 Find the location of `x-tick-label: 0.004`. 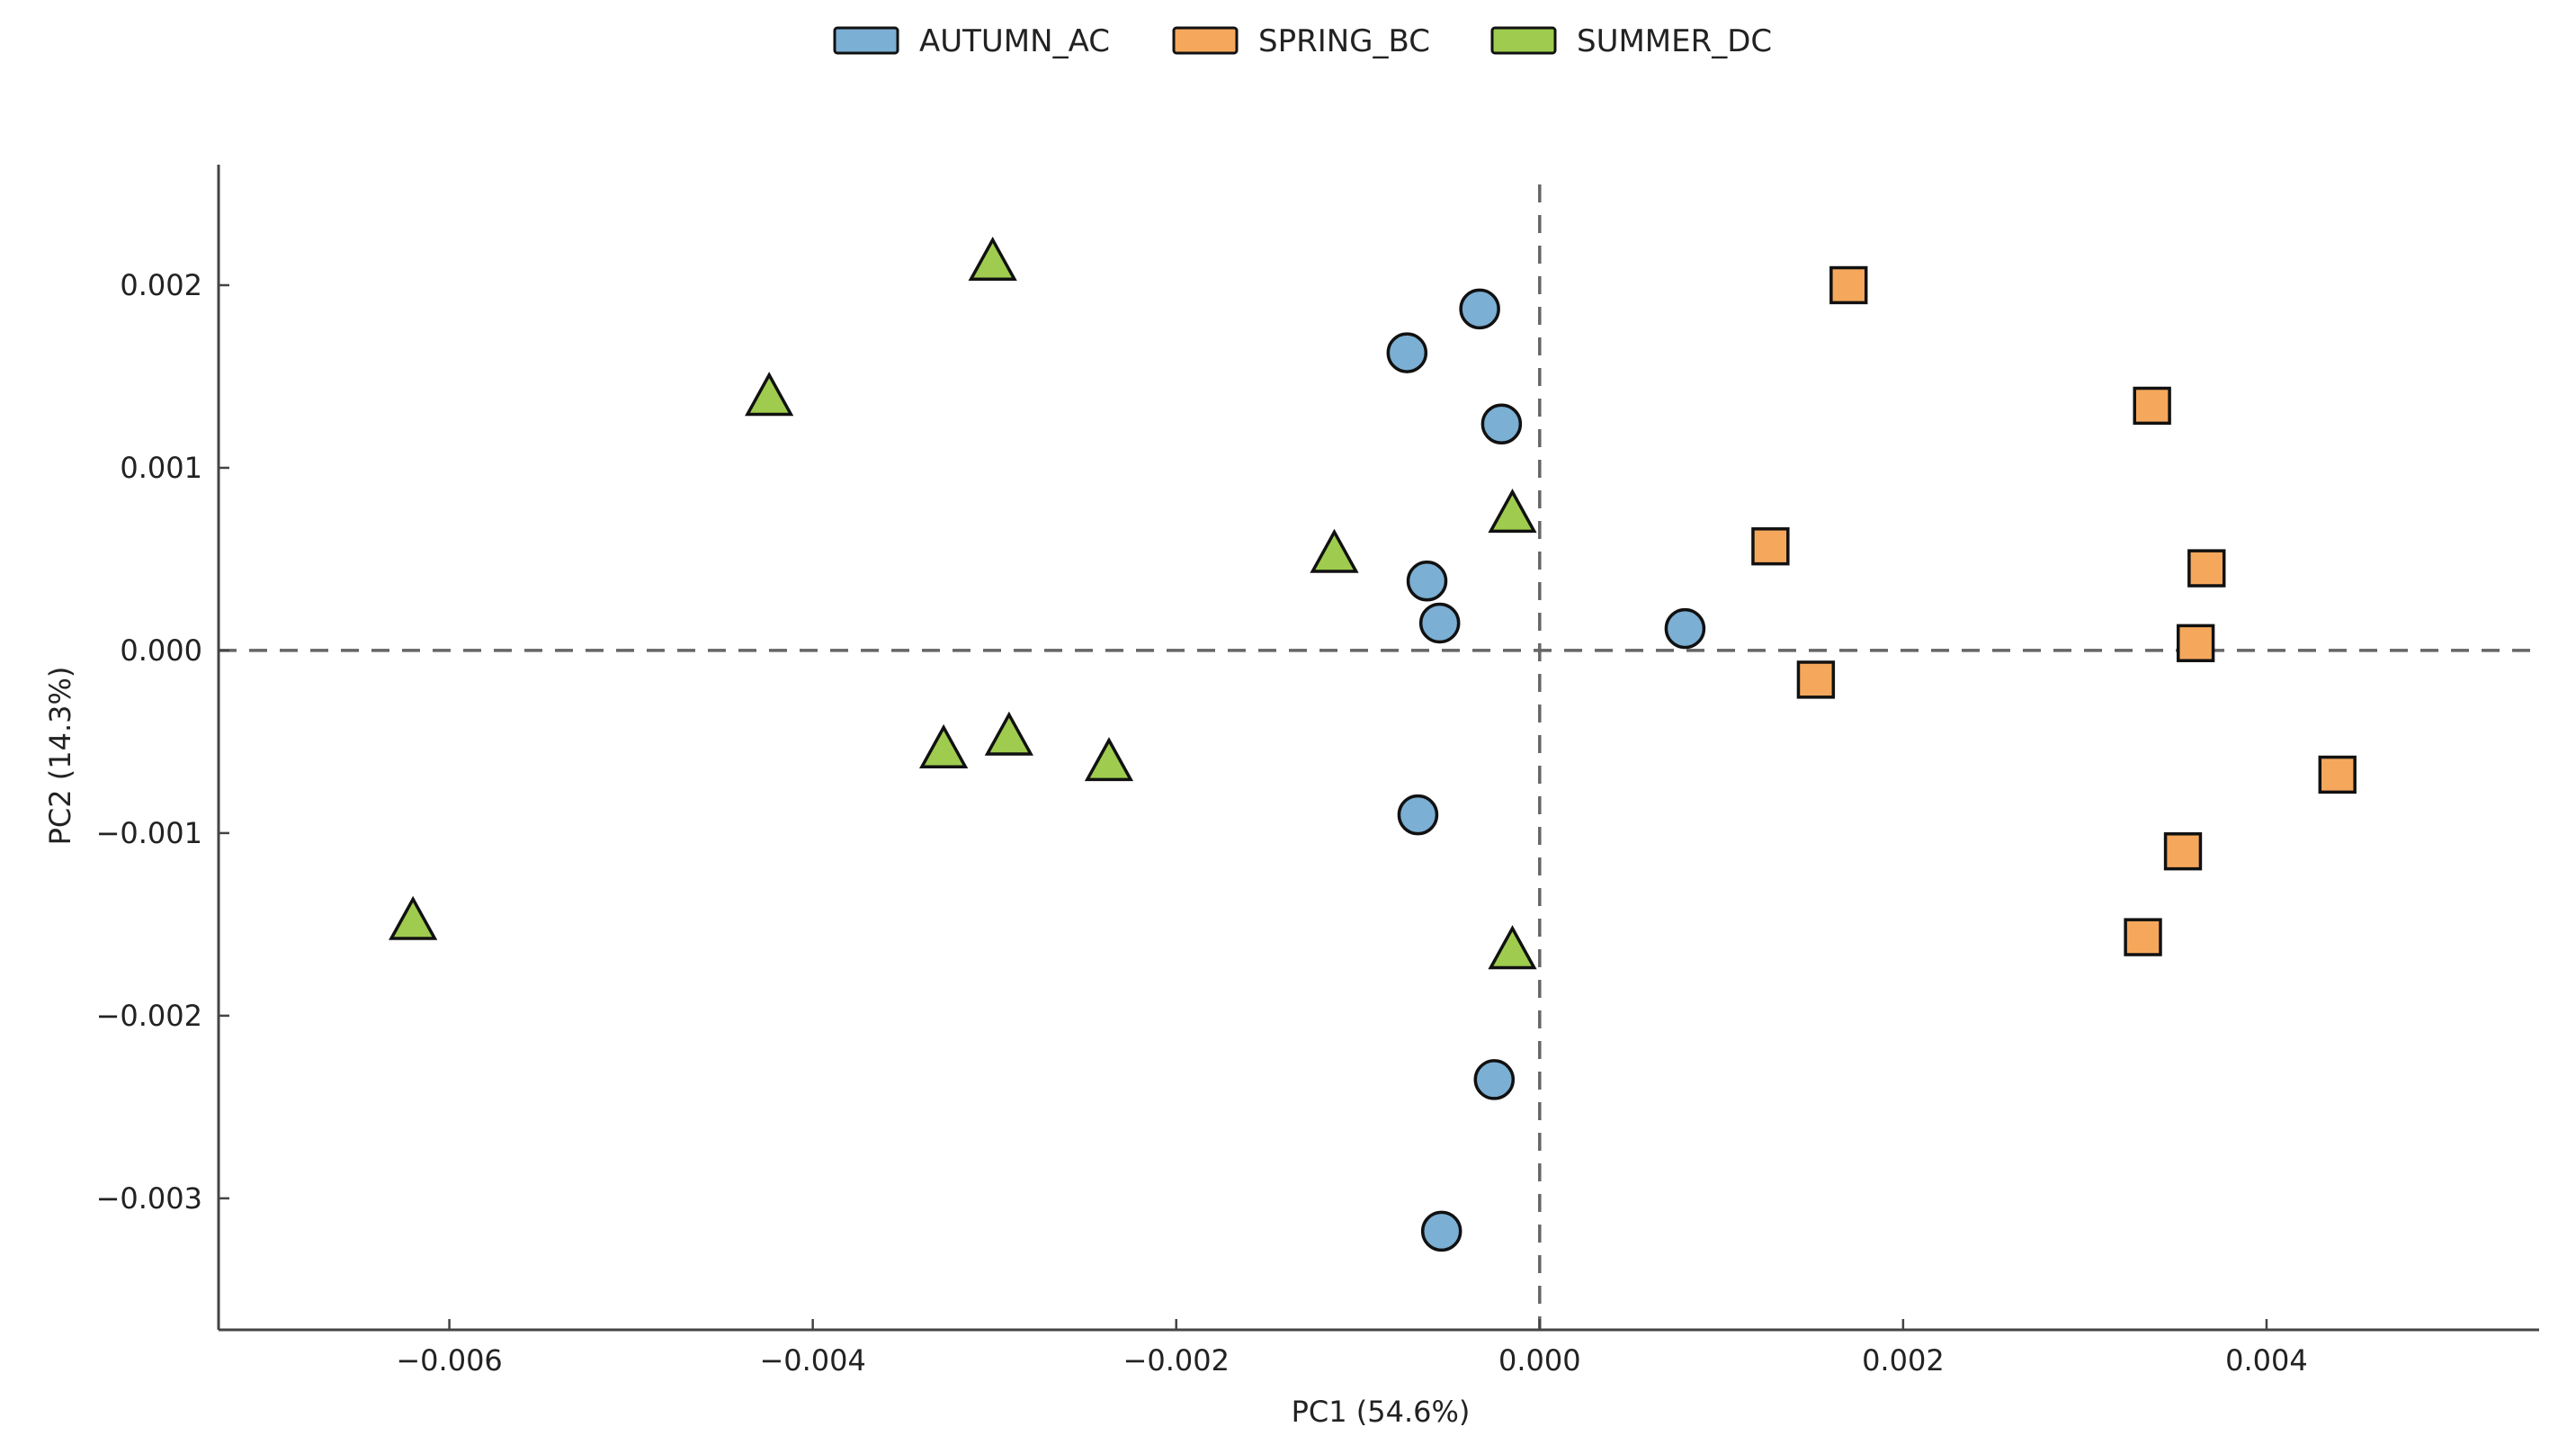

x-tick-label: 0.004 is located at coordinates (2266, 1361).